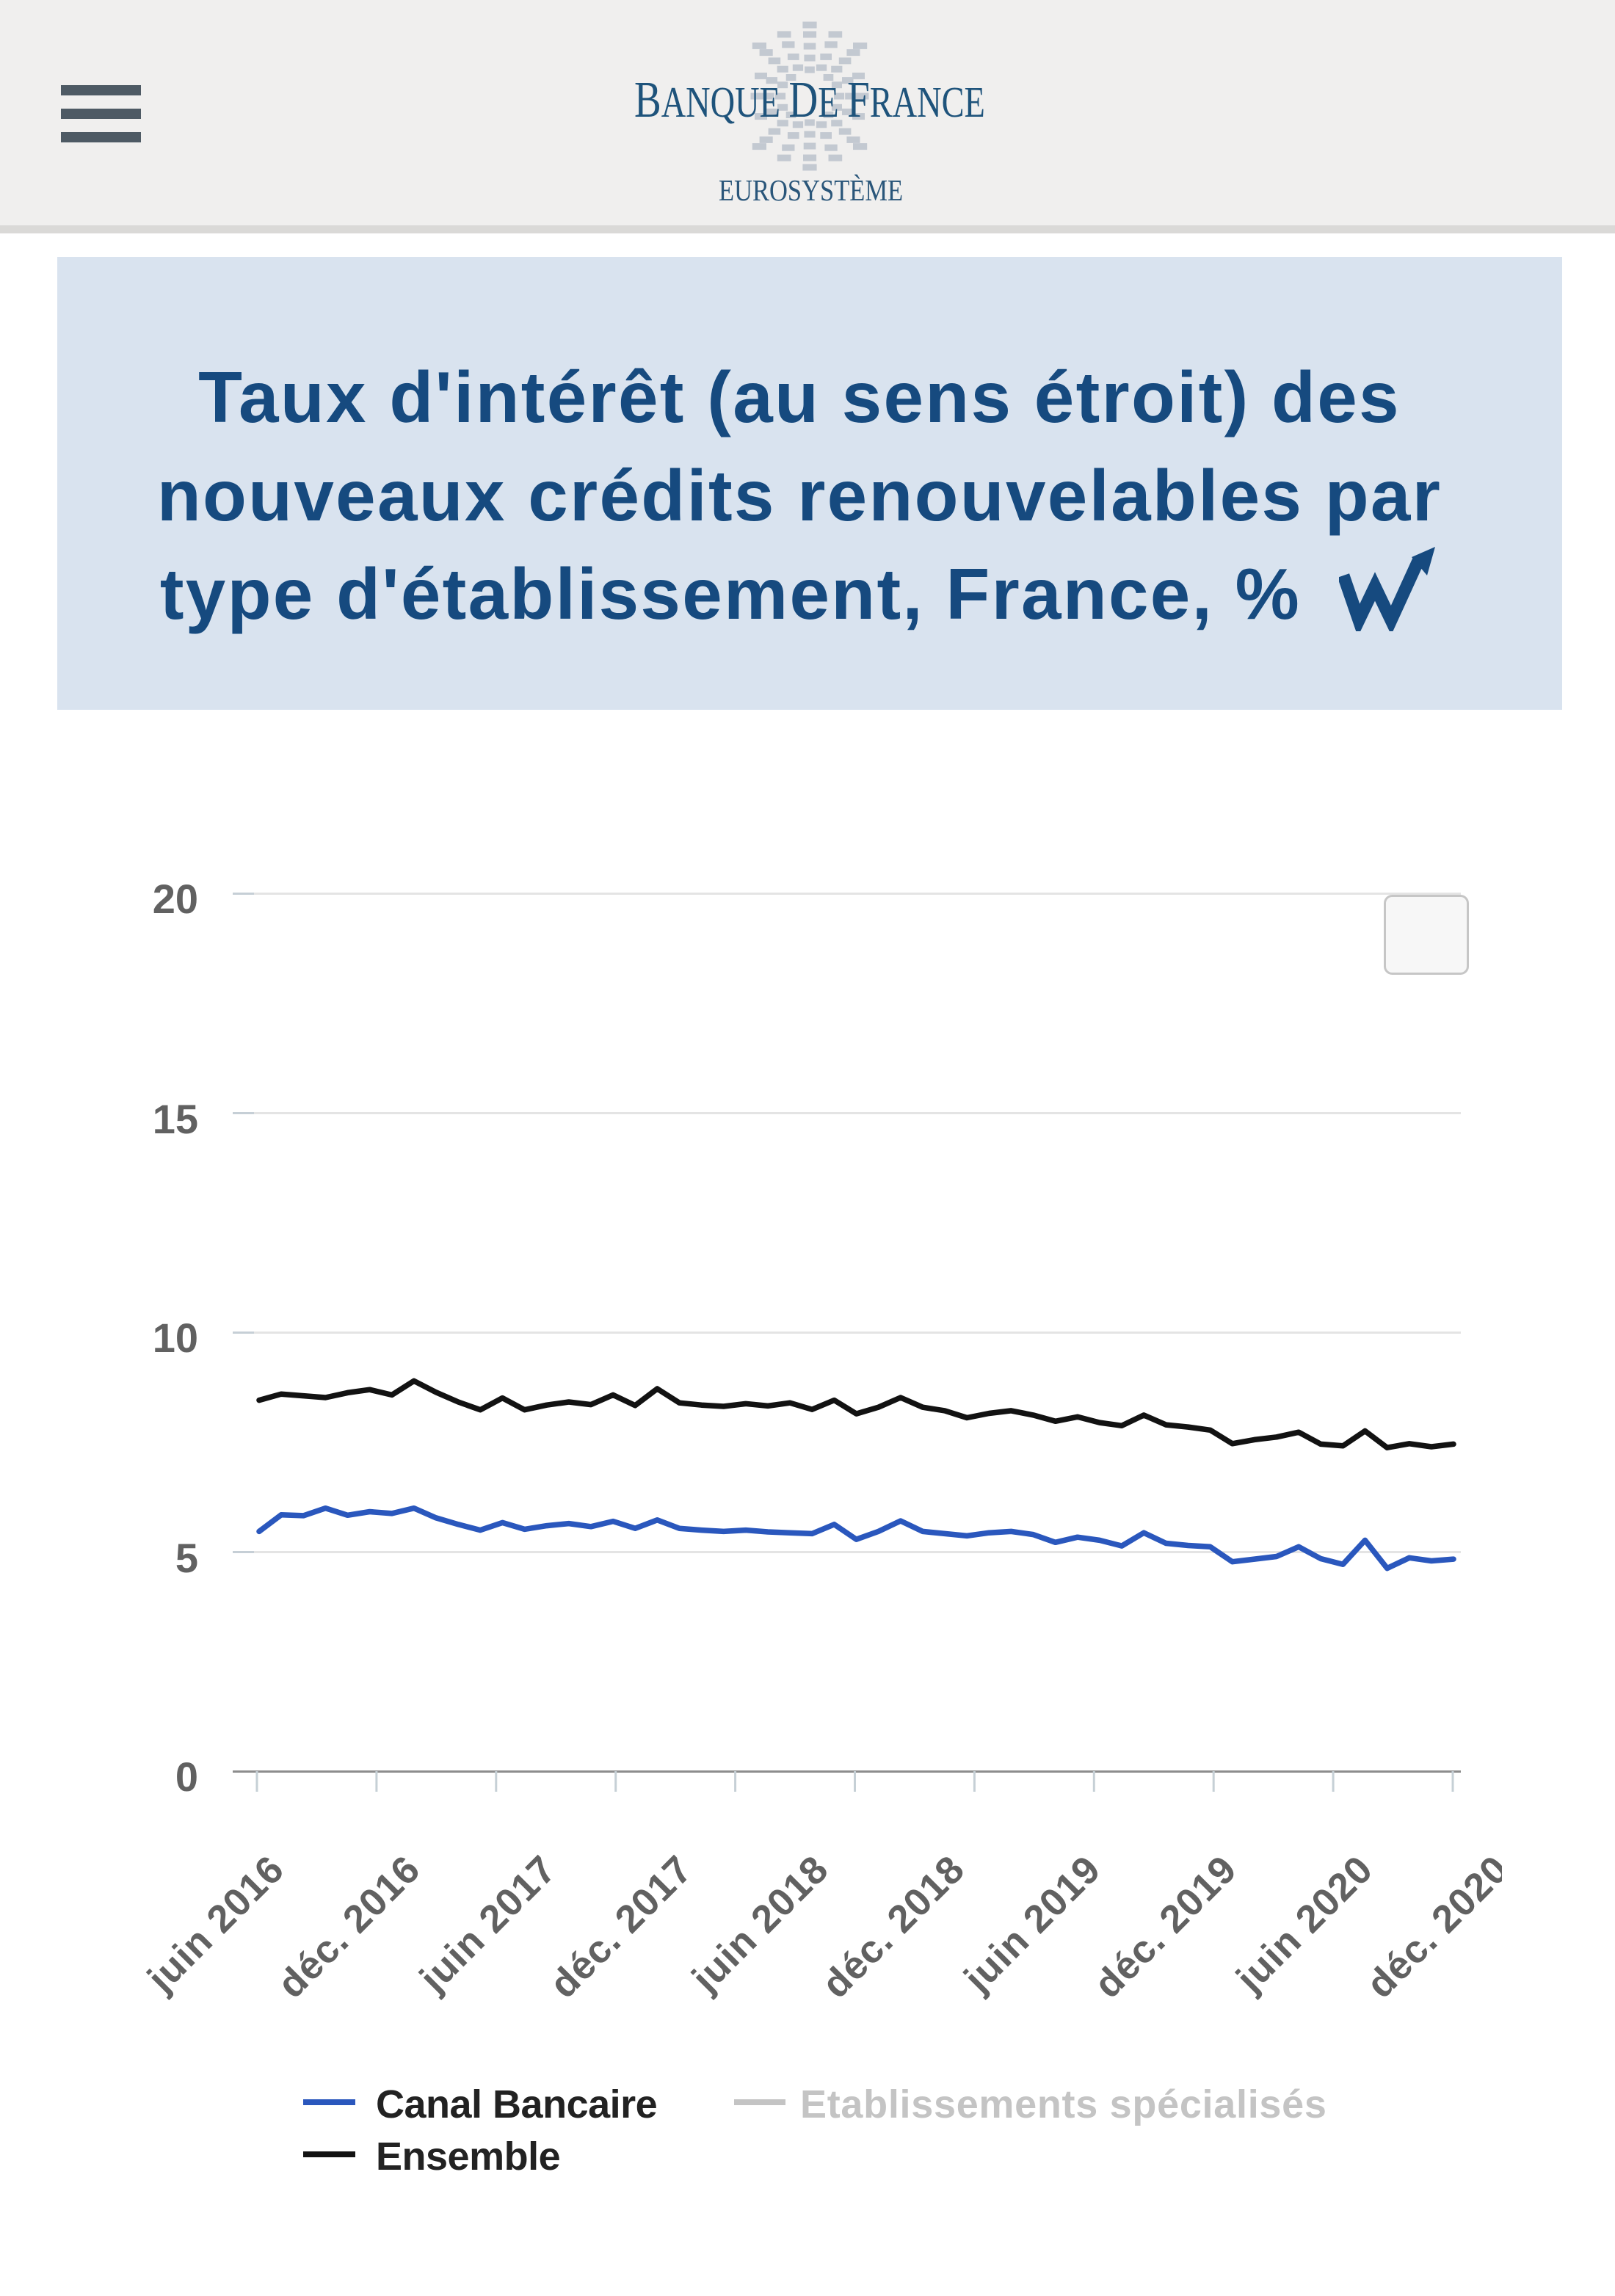  I want to click on svg-text: BANQUE DE FRANCE, so click(809, 99).